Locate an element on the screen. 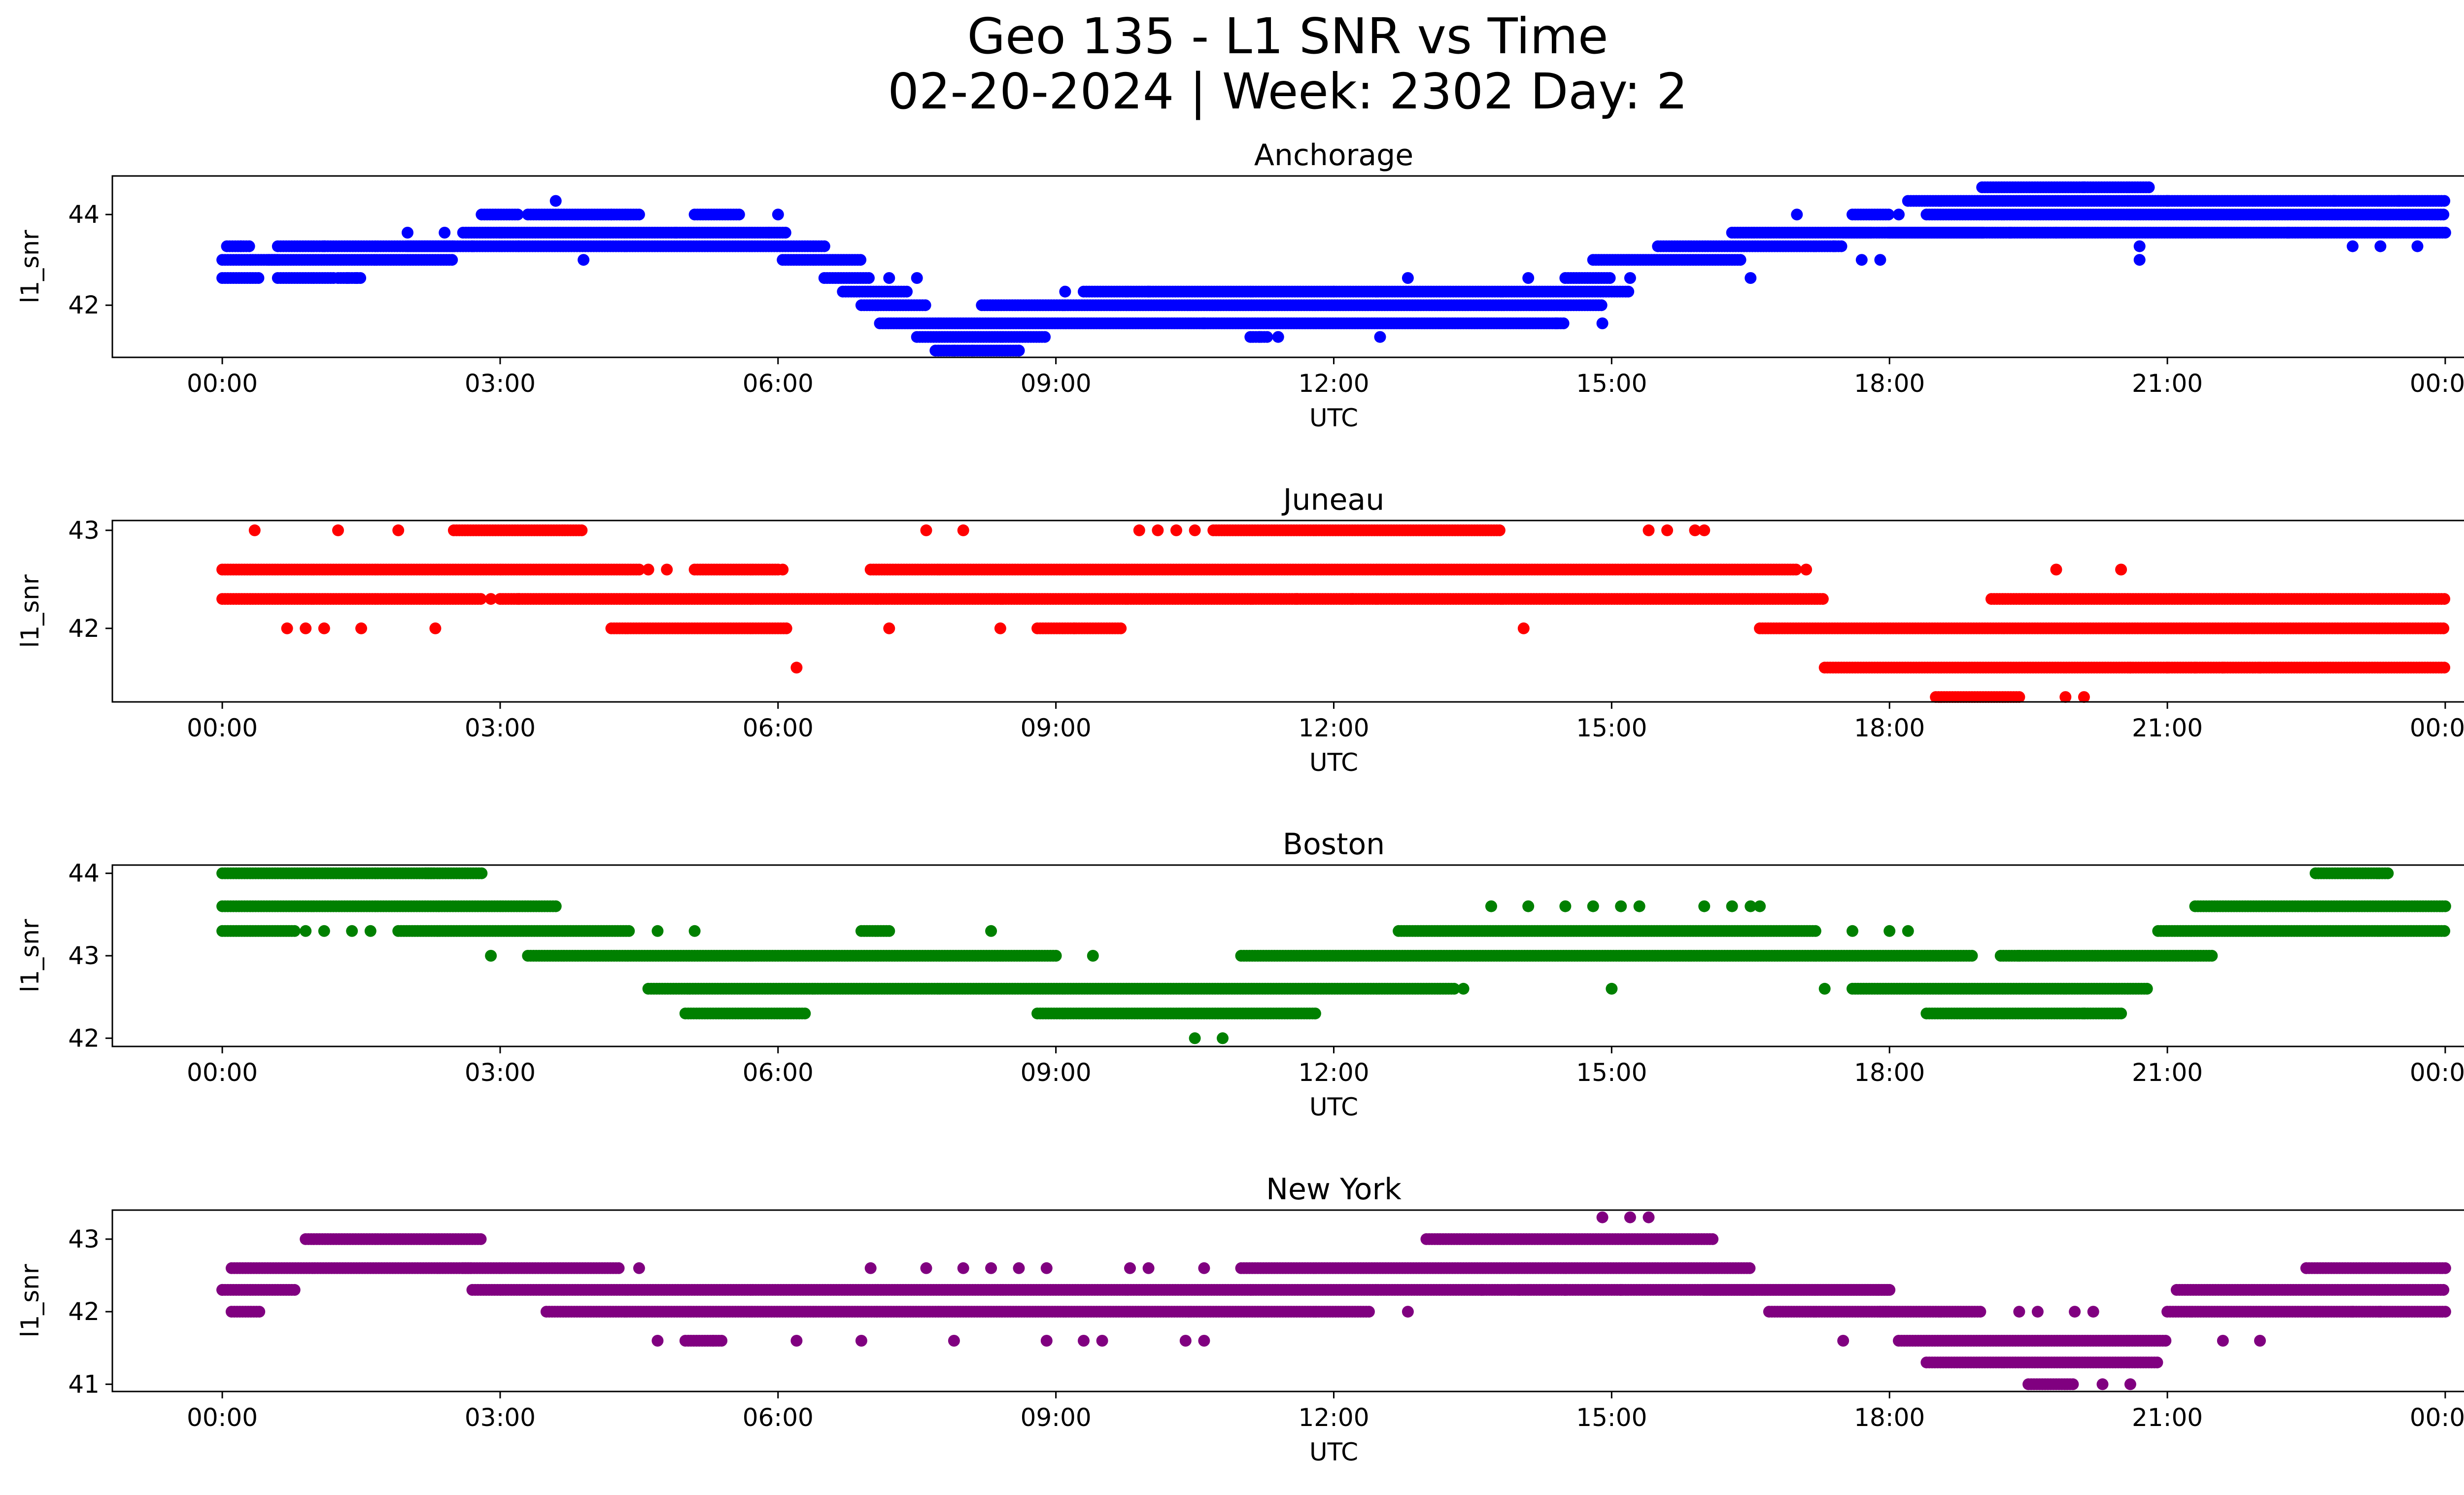  axes-frame is located at coordinates (1287, 611).